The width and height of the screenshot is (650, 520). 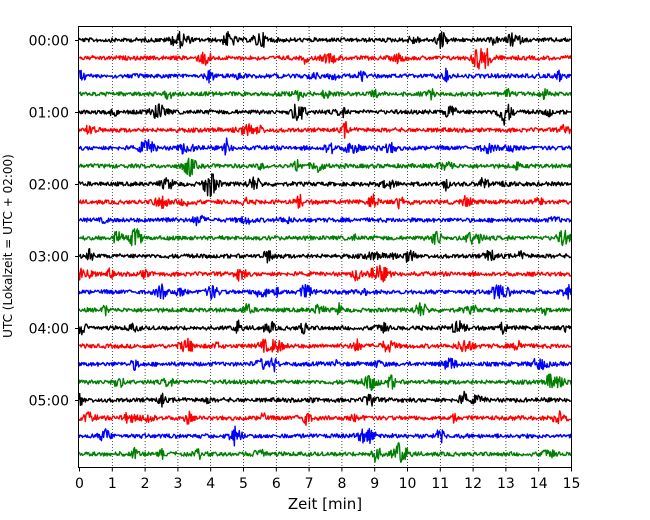 What do you see at coordinates (473, 484) in the screenshot?
I see `x-tick-label: 12` at bounding box center [473, 484].